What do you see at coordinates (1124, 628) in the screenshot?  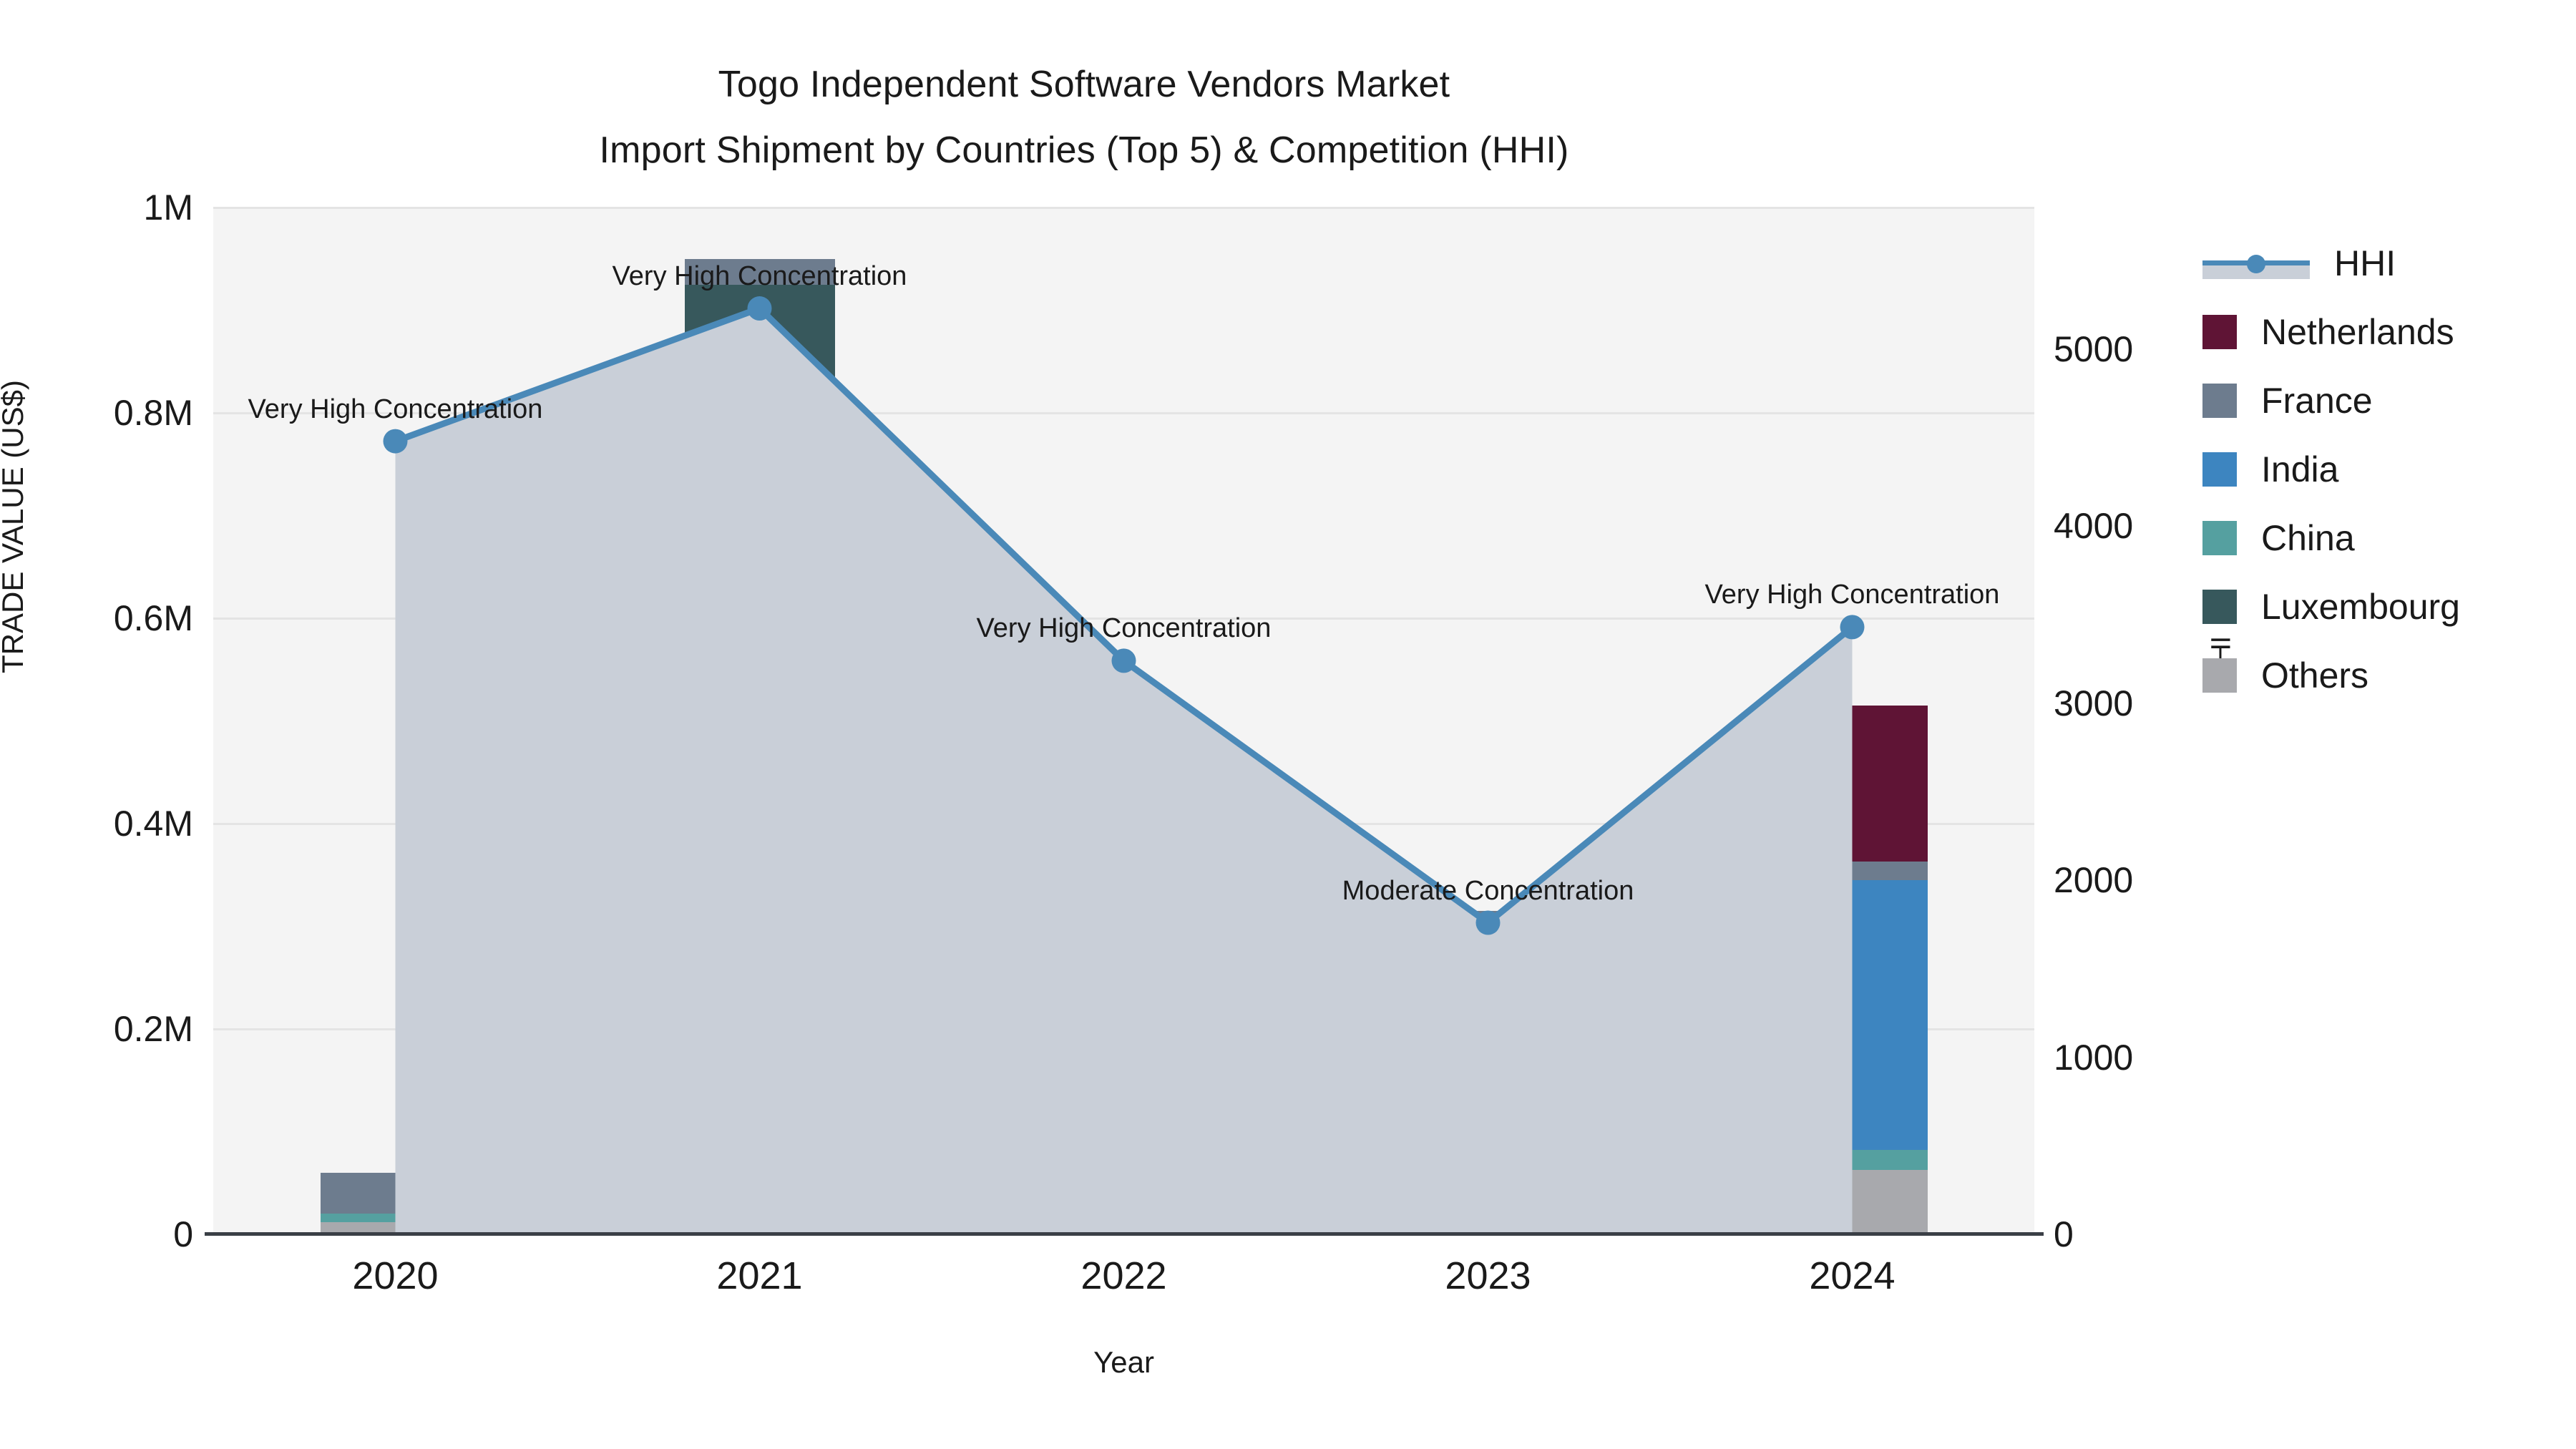 I see `hhi-annotation-2022: Very High Concentration` at bounding box center [1124, 628].